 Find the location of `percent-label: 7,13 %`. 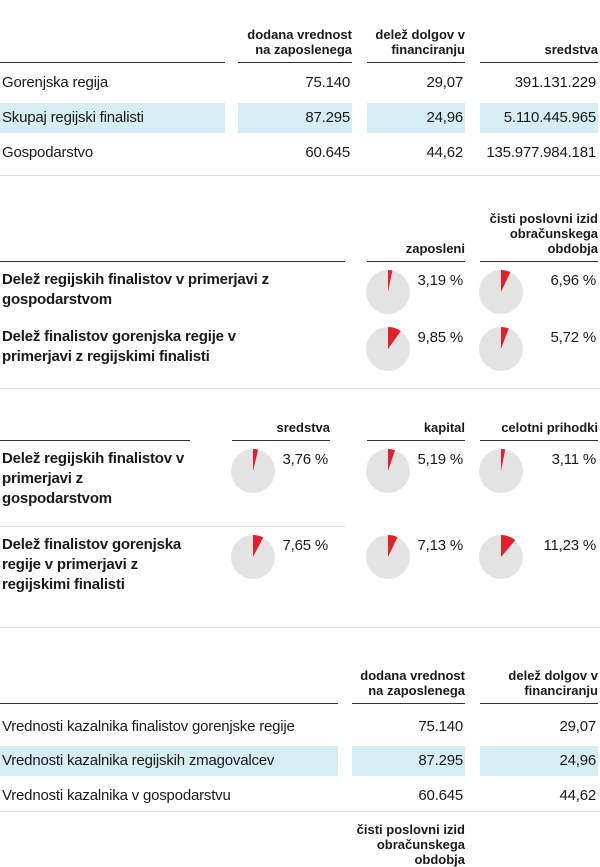

percent-label: 7,13 % is located at coordinates (440, 545).